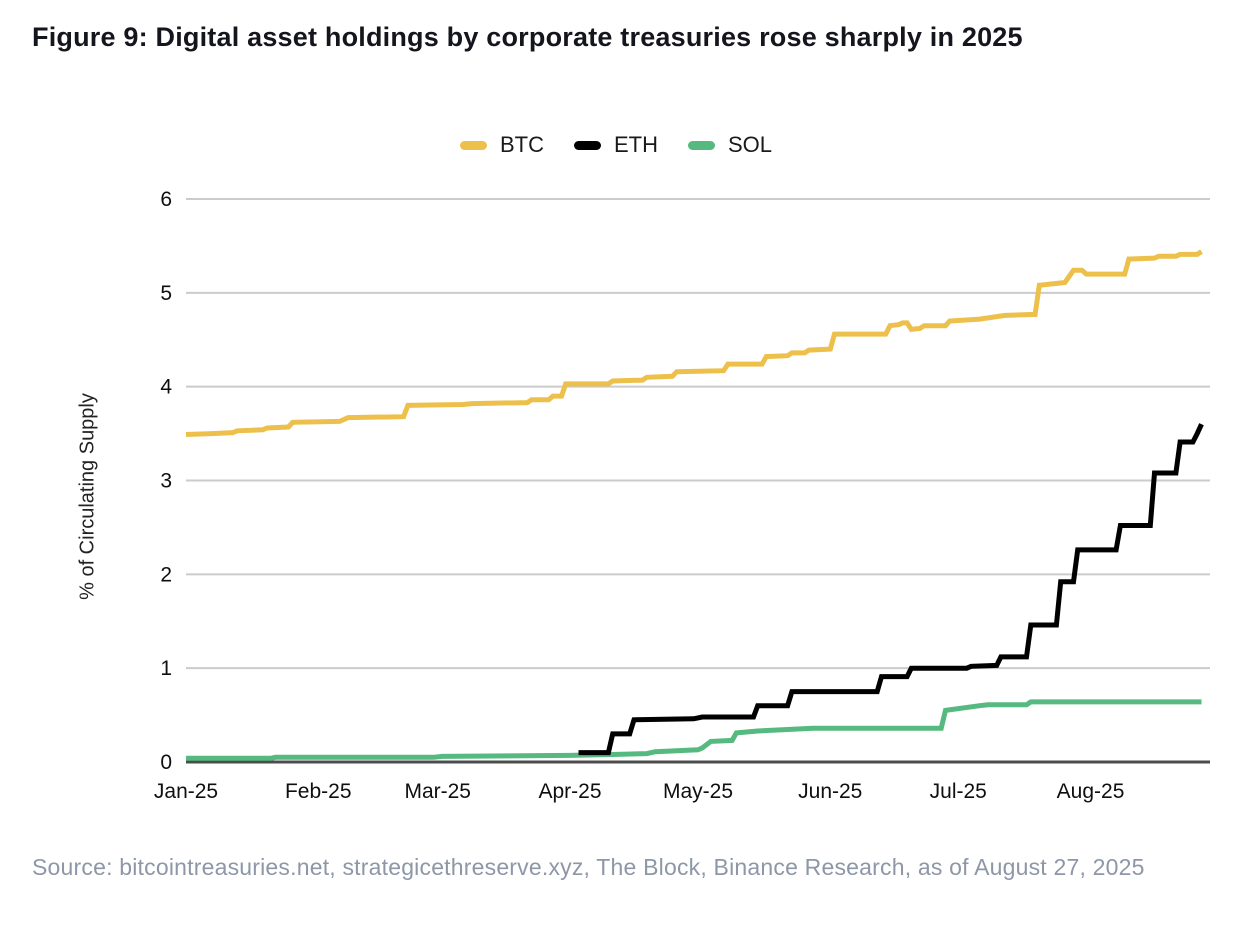  What do you see at coordinates (166, 199) in the screenshot?
I see `y-tick-label: 6` at bounding box center [166, 199].